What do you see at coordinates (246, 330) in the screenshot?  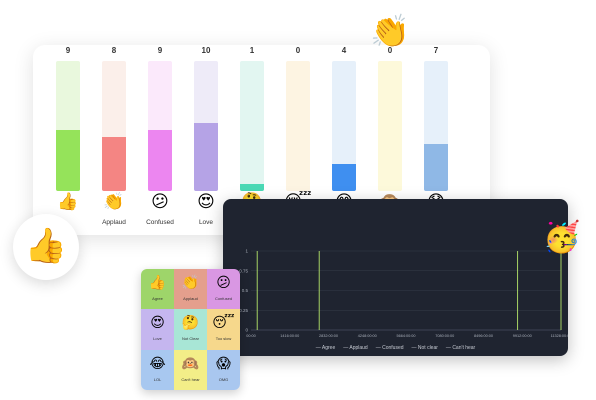 I see `y-tick-label: 0` at bounding box center [246, 330].